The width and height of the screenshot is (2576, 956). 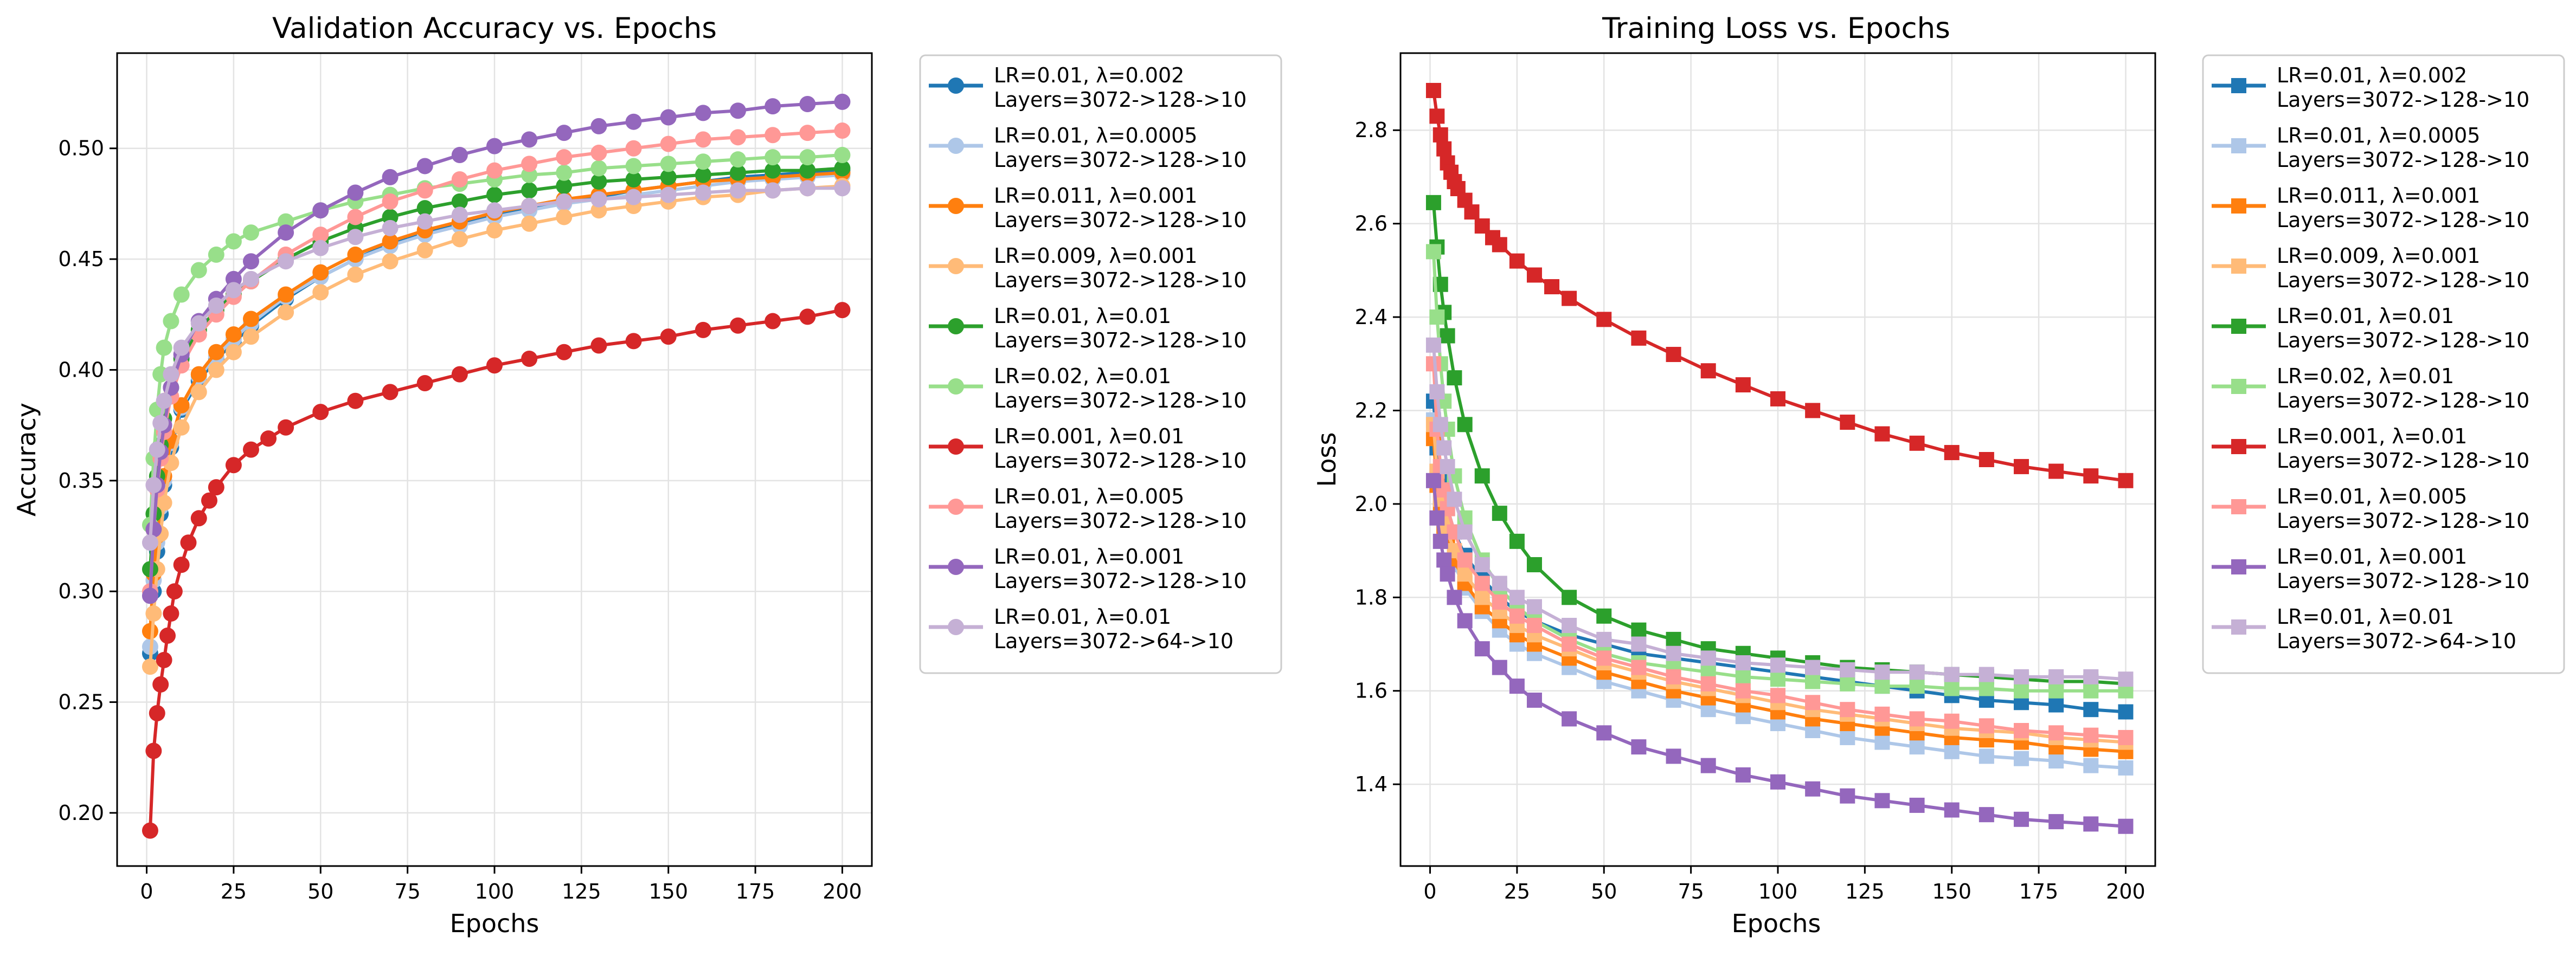 I want to click on accuracy-legend-label-8: LR=0.01, λ=0.001 Layers=3072->128->10, so click(x=1120, y=569).